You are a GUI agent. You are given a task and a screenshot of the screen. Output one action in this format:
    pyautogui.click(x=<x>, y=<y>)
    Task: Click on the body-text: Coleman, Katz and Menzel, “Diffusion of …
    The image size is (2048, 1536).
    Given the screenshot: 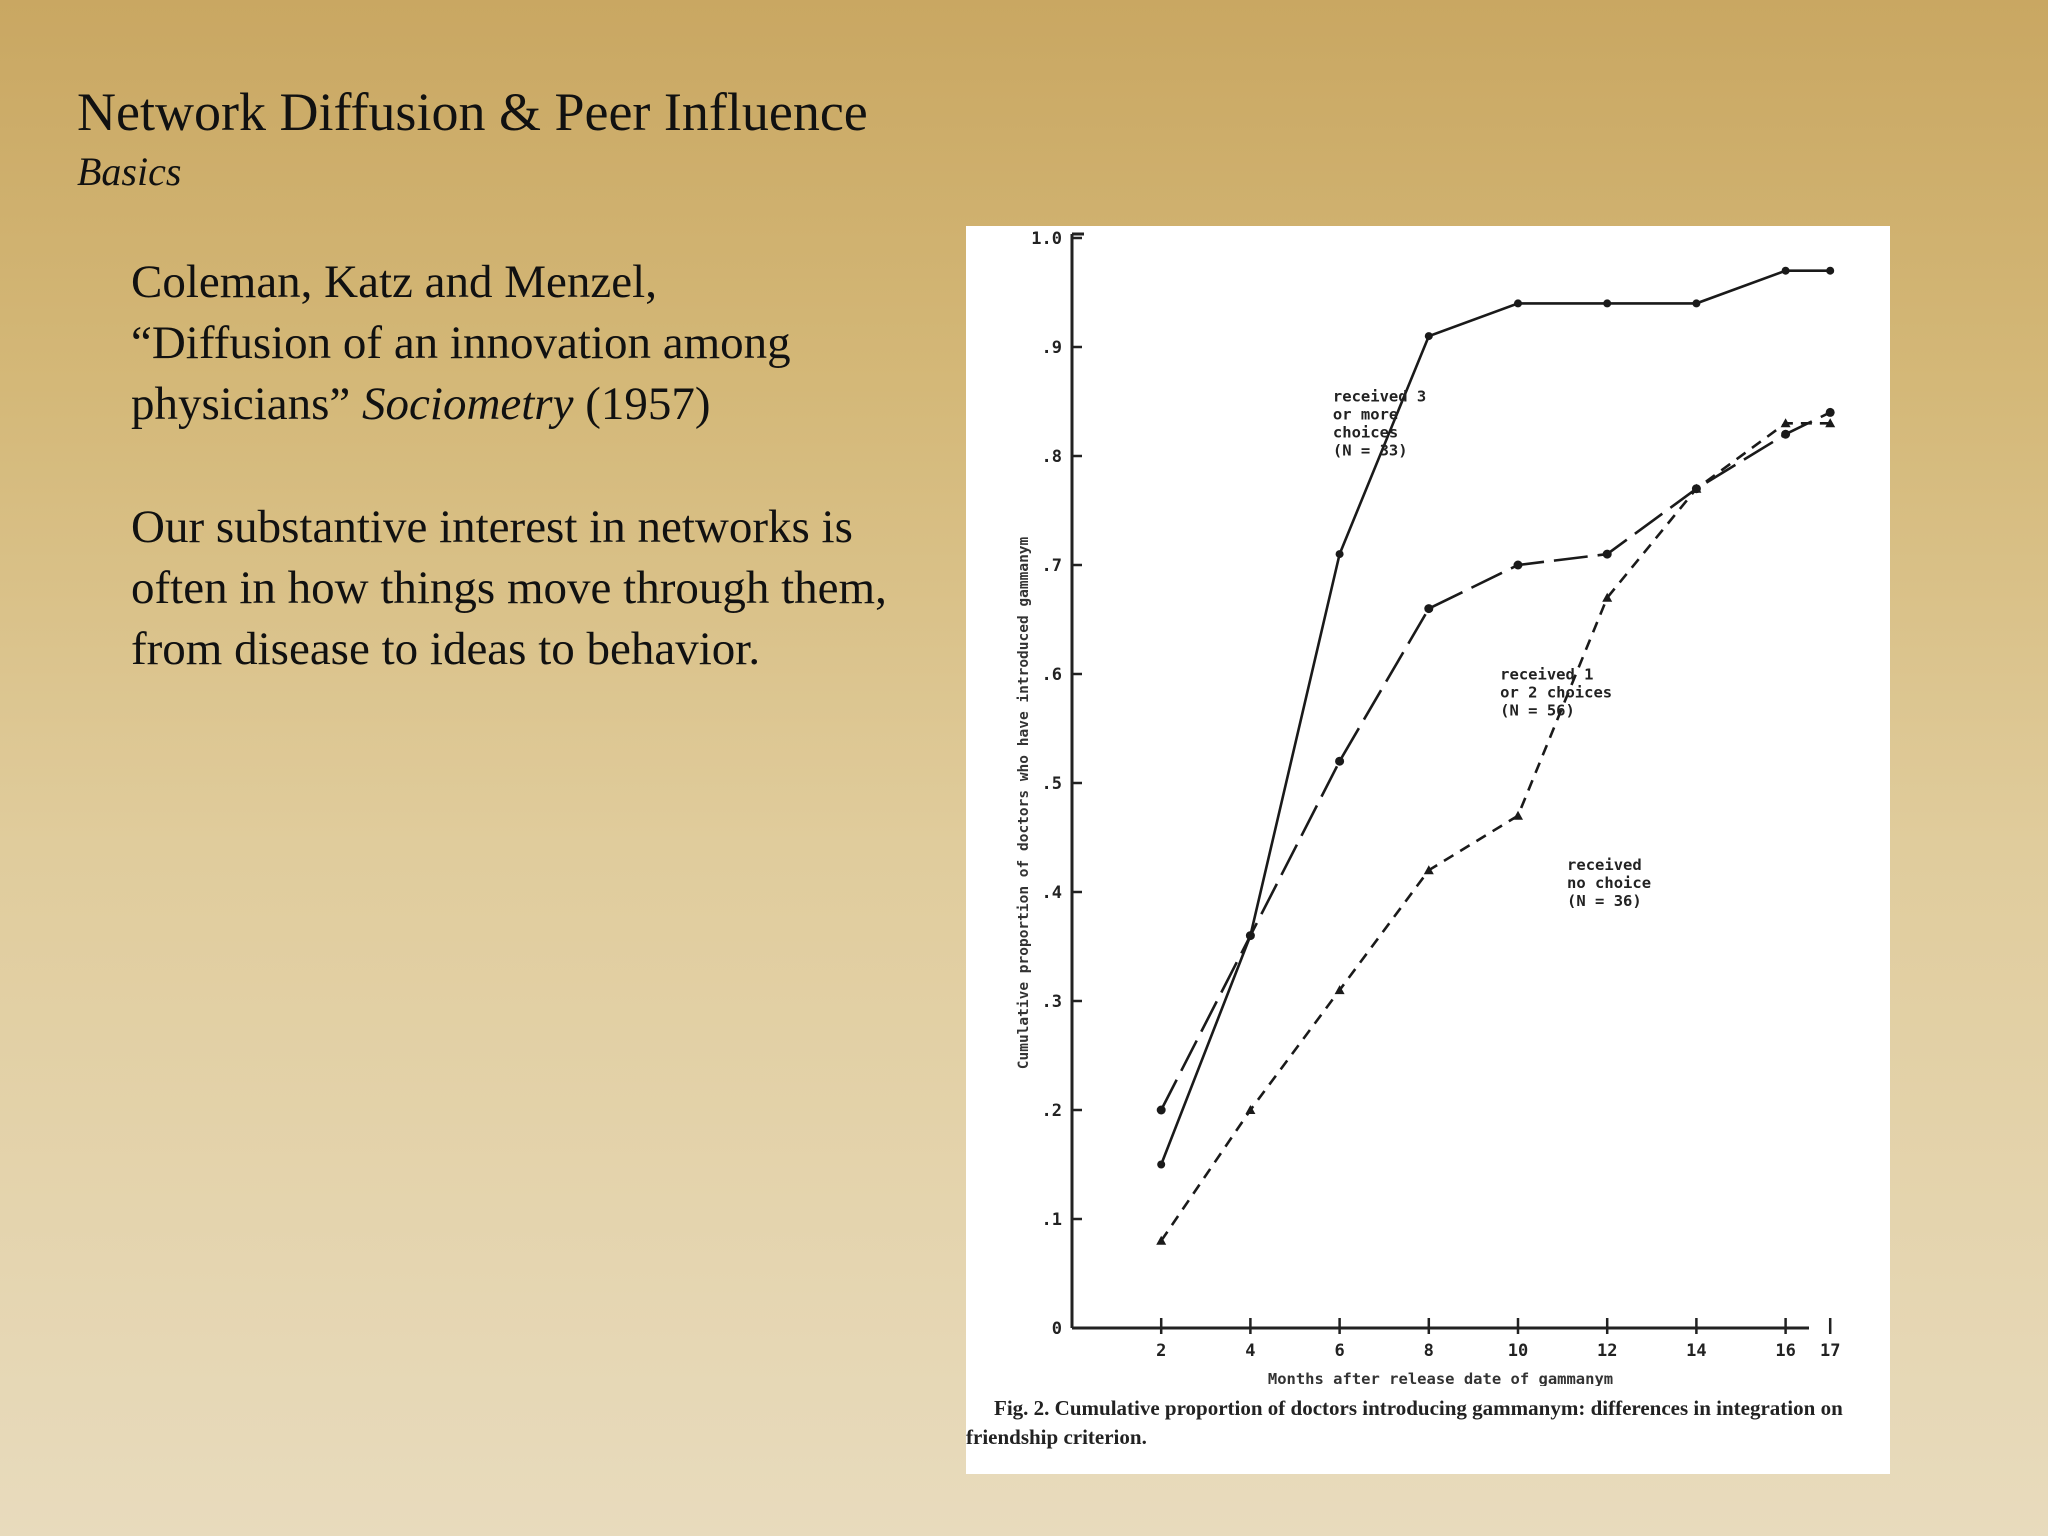 What is the action you would take?
    pyautogui.click(x=521, y=497)
    